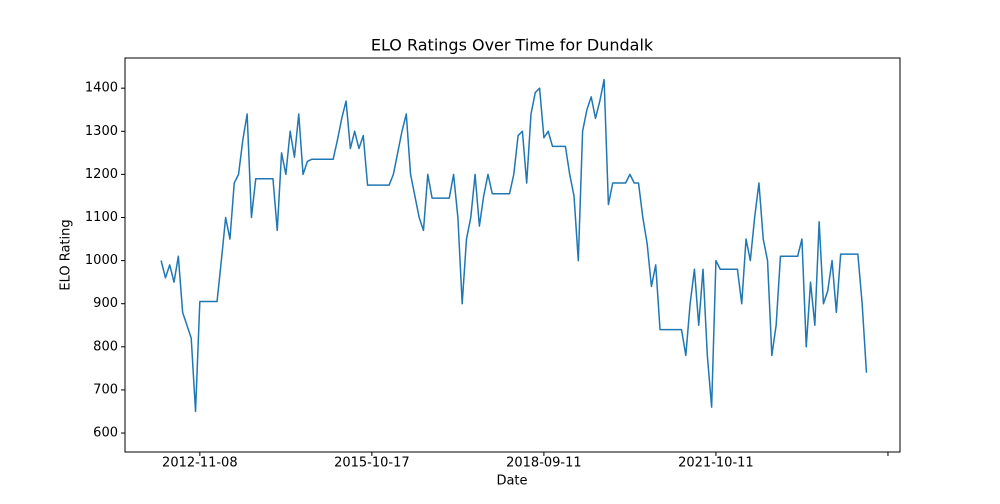 This screenshot has width=1000, height=504. What do you see at coordinates (101, 260) in the screenshot?
I see `y-tick-label: 1000` at bounding box center [101, 260].